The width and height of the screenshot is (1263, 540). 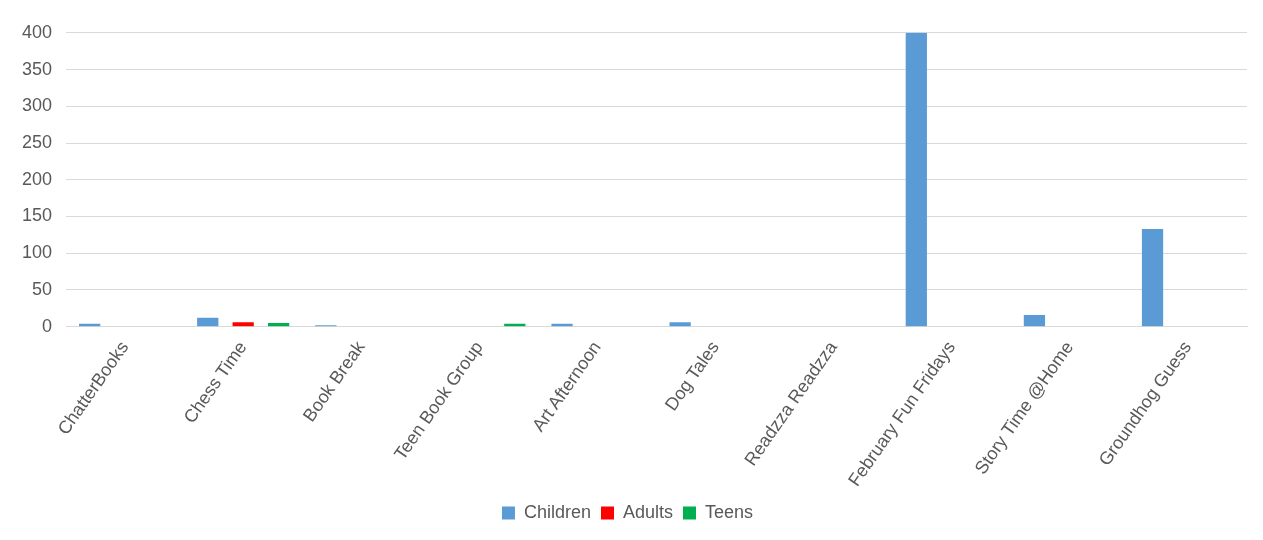 What do you see at coordinates (37, 31) in the screenshot?
I see `y-tick-label: 400` at bounding box center [37, 31].